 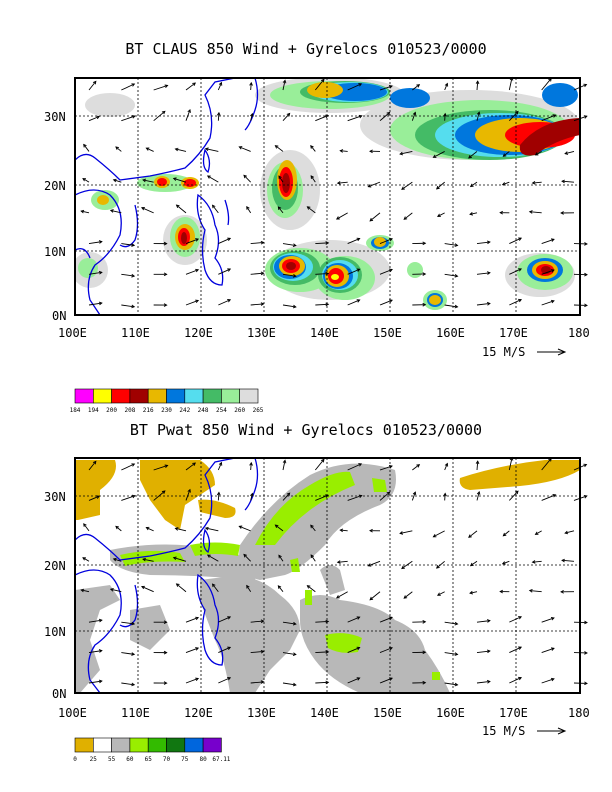 I want to click on top-color-legend: 184 194 200 208 216 230 242 248 254 260 265, so click(x=167, y=401).